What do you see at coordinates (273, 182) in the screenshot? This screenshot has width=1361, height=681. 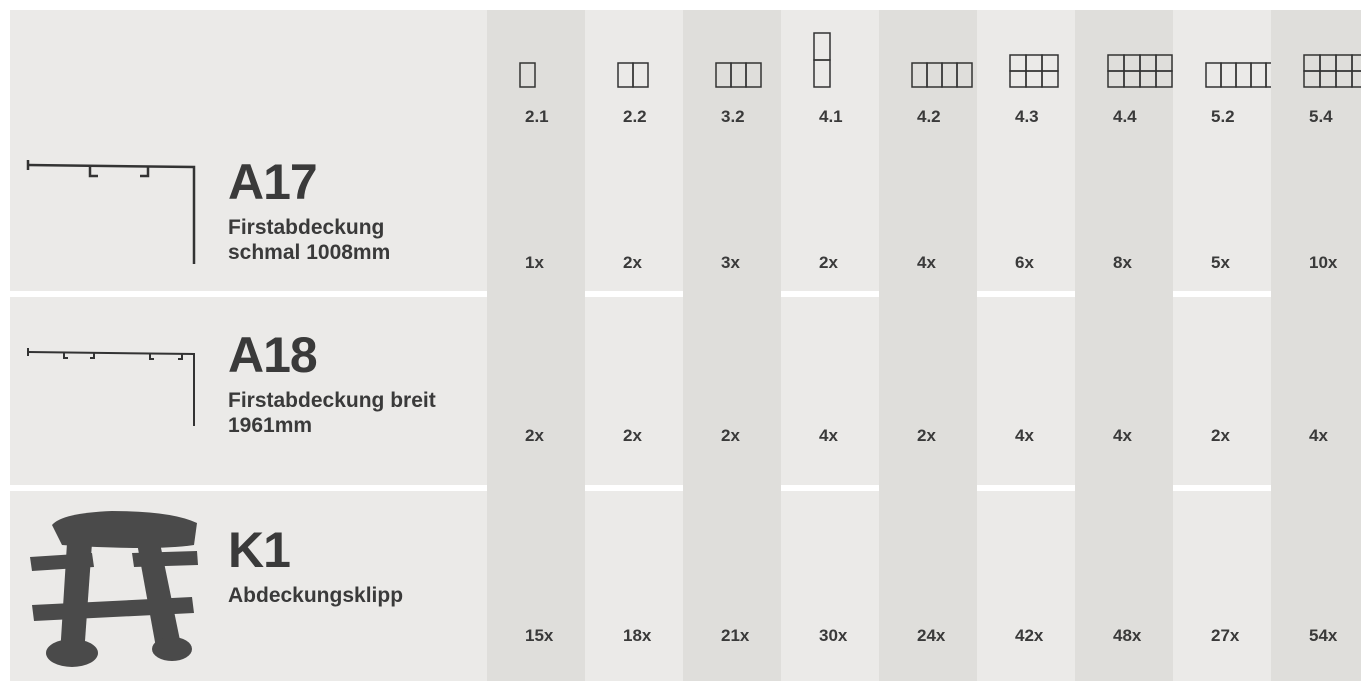 I see `product-code: A17` at bounding box center [273, 182].